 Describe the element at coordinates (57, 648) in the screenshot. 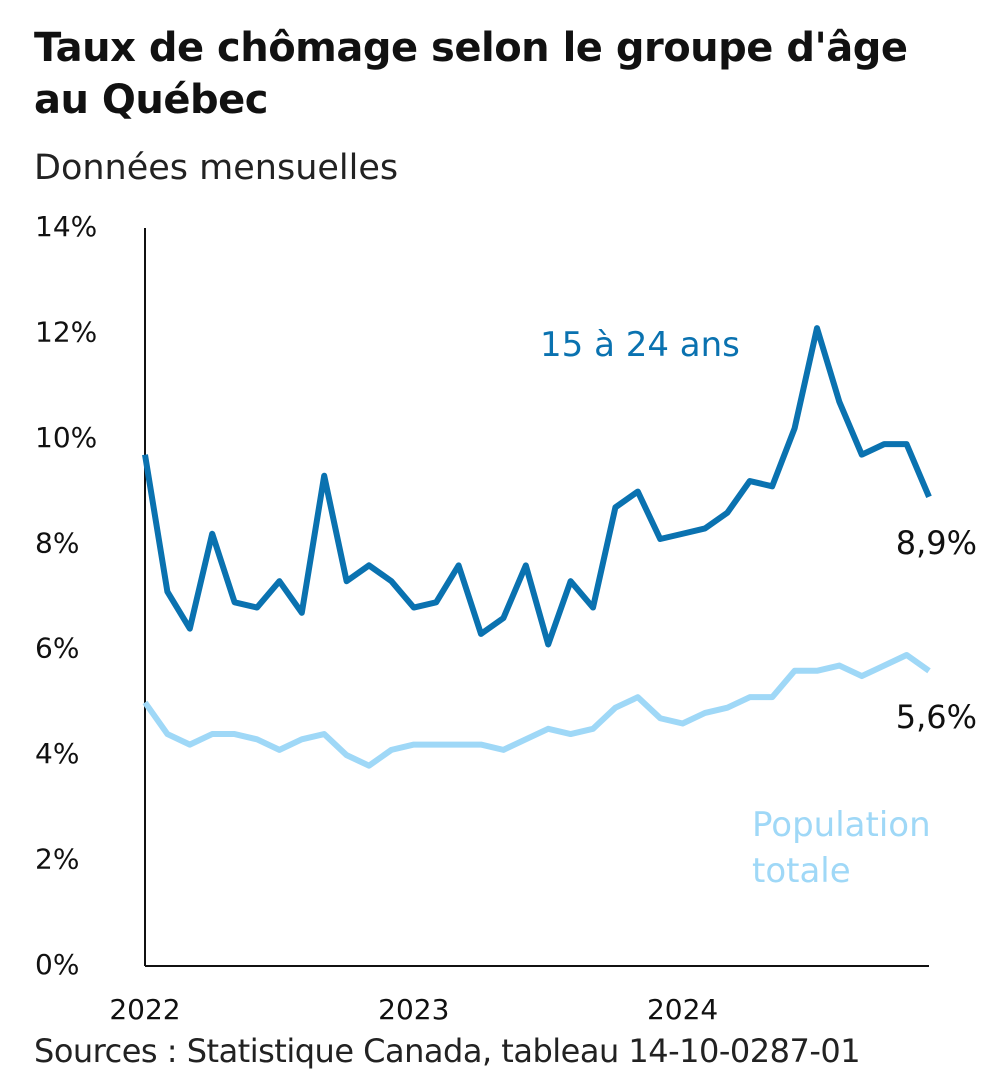

I see `y-tick-label: 6%` at that location.